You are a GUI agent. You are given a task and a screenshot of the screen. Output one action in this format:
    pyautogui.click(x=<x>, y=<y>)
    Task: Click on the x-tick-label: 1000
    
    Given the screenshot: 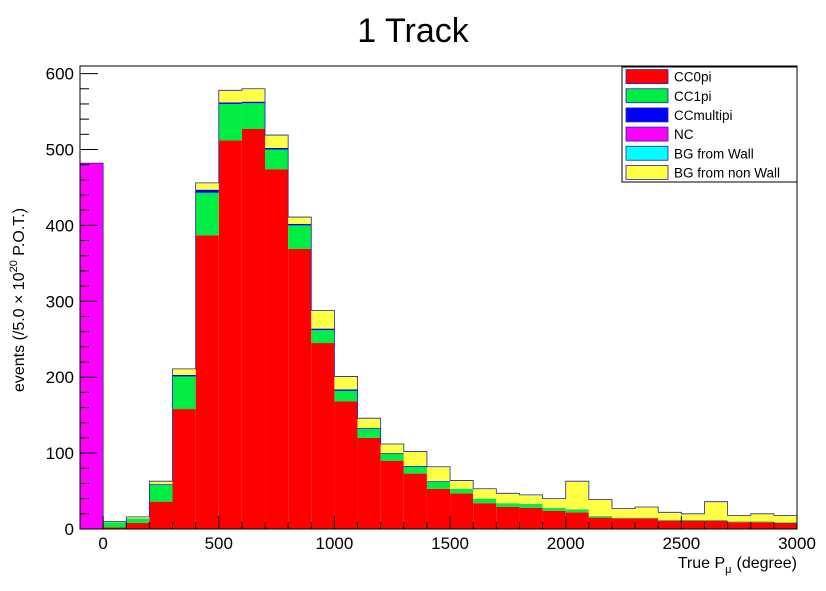 What is the action you would take?
    pyautogui.click(x=335, y=543)
    